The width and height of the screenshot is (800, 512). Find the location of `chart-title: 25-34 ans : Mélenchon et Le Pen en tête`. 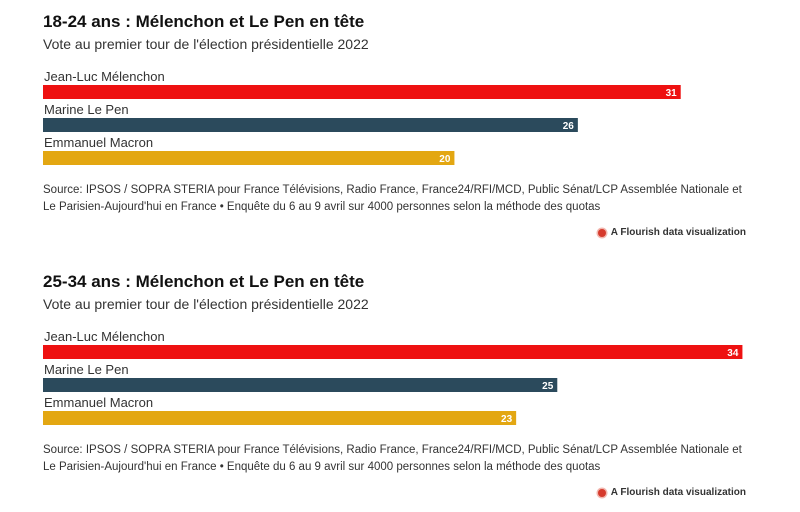

chart-title: 25-34 ans : Mélenchon et Le Pen en tête is located at coordinates (204, 281).